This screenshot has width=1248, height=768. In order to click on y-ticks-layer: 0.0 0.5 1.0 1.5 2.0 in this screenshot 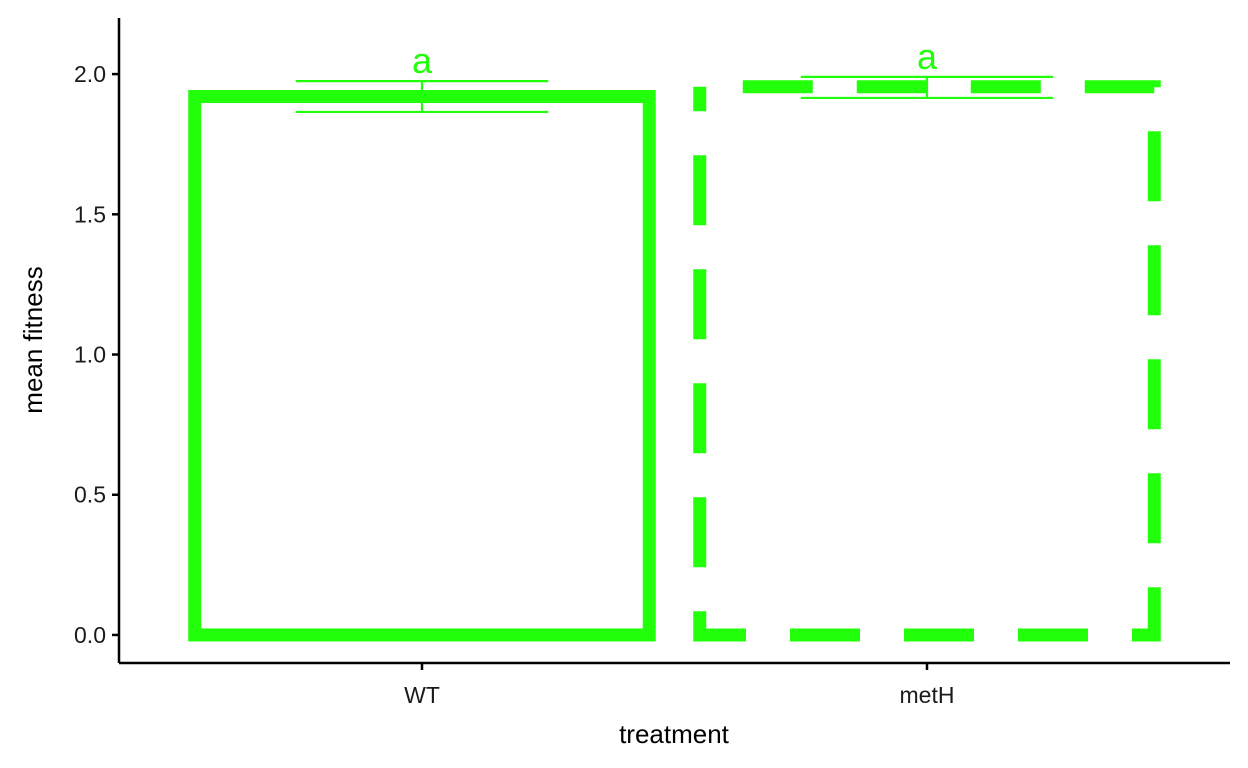, I will do `click(96, 354)`.